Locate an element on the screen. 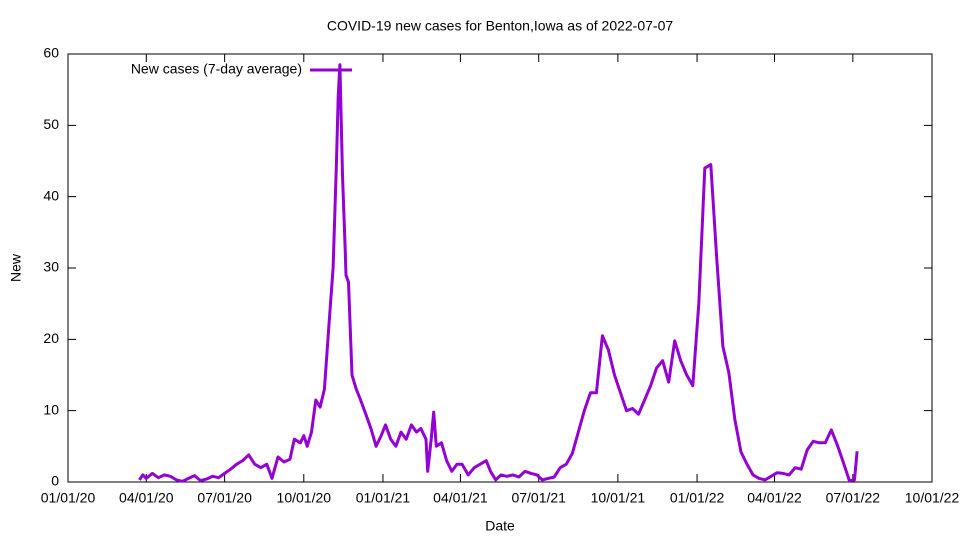 This screenshot has width=960, height=545. y-axis-label: New is located at coordinates (16, 267).